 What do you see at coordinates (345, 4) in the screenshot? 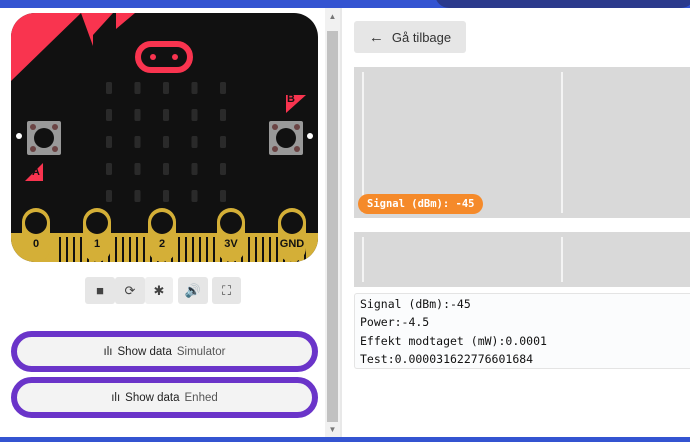
I see `top-bar` at bounding box center [345, 4].